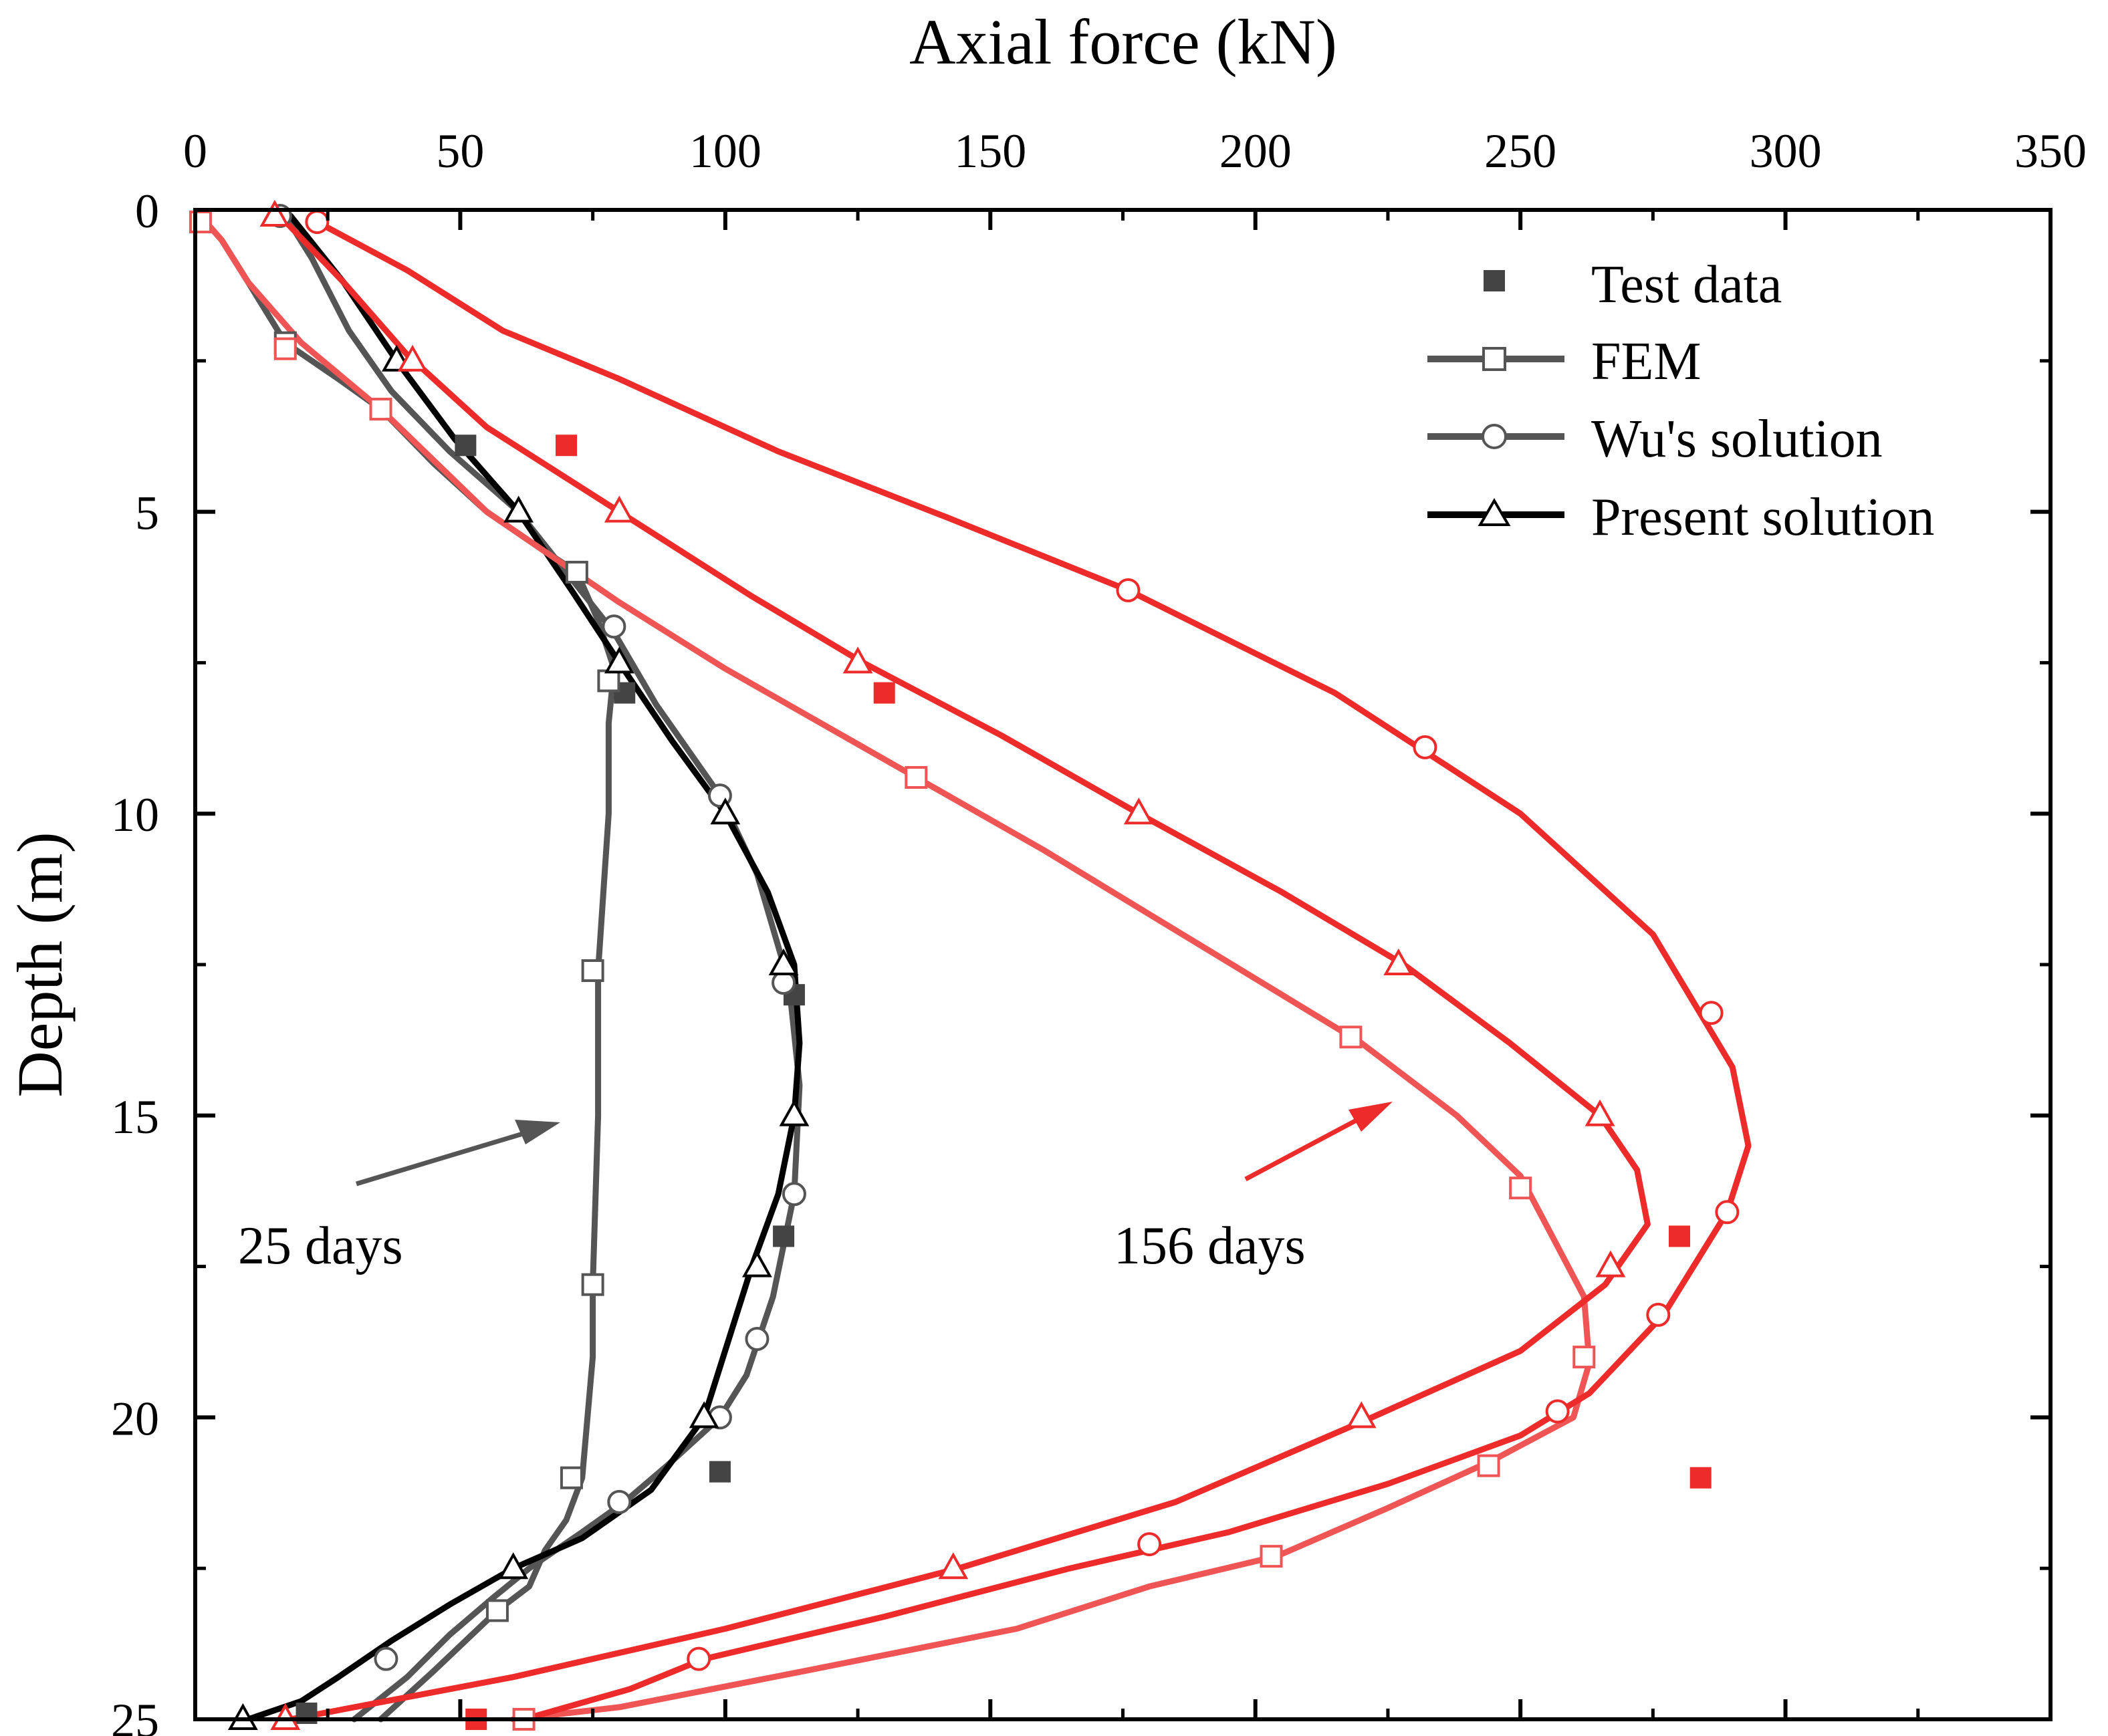 The image size is (2108, 1736). I want to click on x-tick-label: 250, so click(1520, 151).